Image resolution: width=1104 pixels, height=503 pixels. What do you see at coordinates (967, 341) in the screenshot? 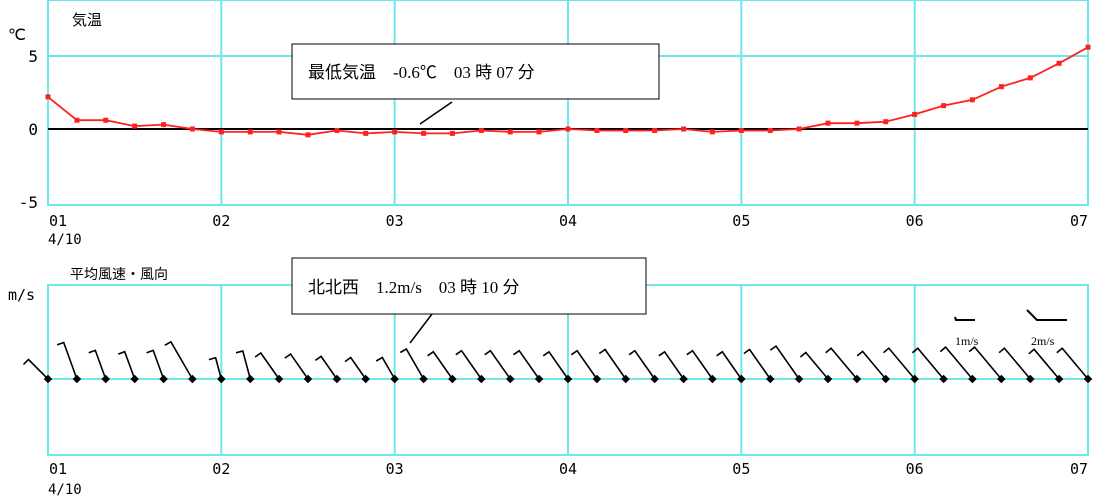
I see `legend-label-1ms: 1m/s` at bounding box center [967, 341].